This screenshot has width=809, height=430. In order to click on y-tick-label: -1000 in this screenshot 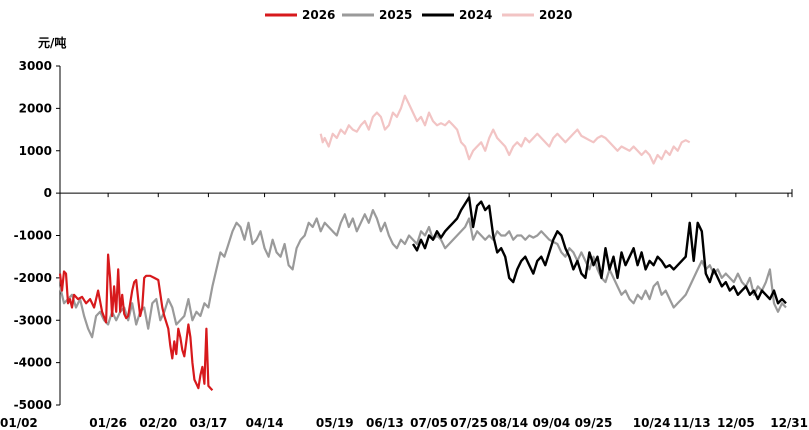, I will do `click(33, 236)`.